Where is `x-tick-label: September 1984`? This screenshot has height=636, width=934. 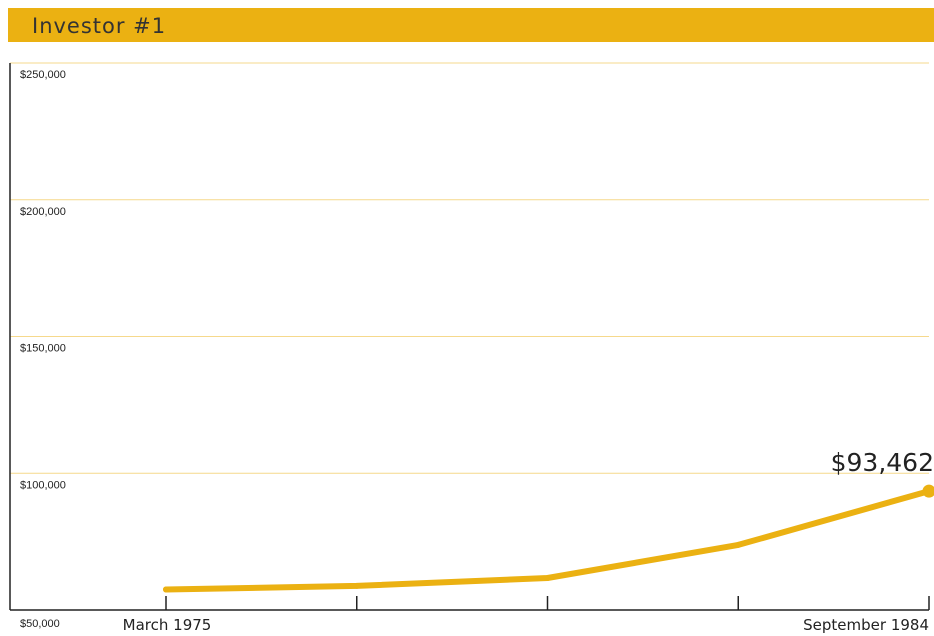 x-tick-label: September 1984 is located at coordinates (866, 625).